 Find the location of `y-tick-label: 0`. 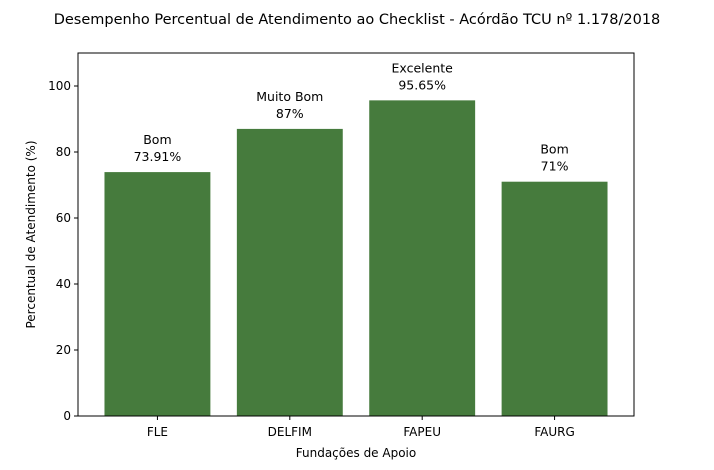

y-tick-label: 0 is located at coordinates (67, 416).